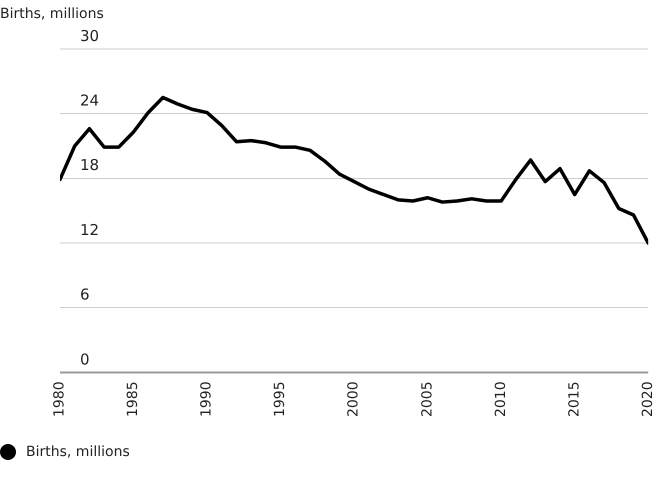  What do you see at coordinates (90, 165) in the screenshot?
I see `y-tick-label: 18` at bounding box center [90, 165].